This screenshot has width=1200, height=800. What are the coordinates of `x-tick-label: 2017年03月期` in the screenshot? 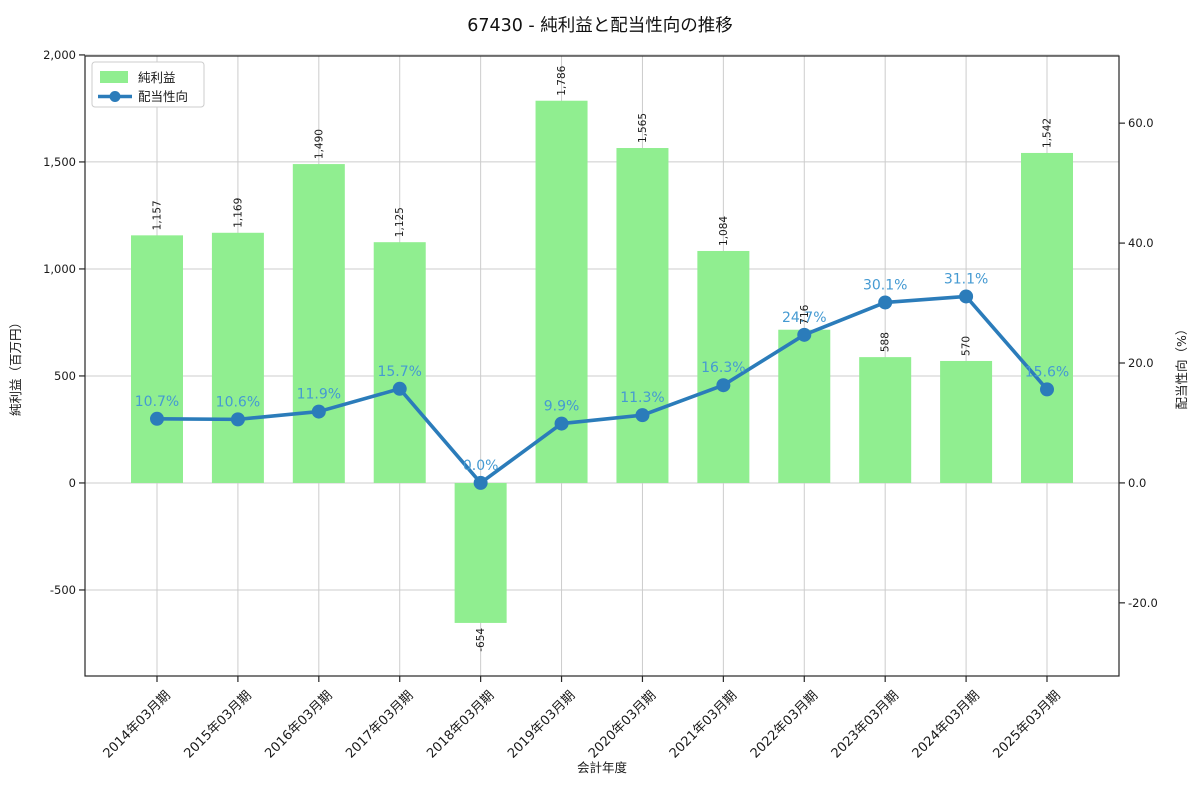 It's located at (379, 724).